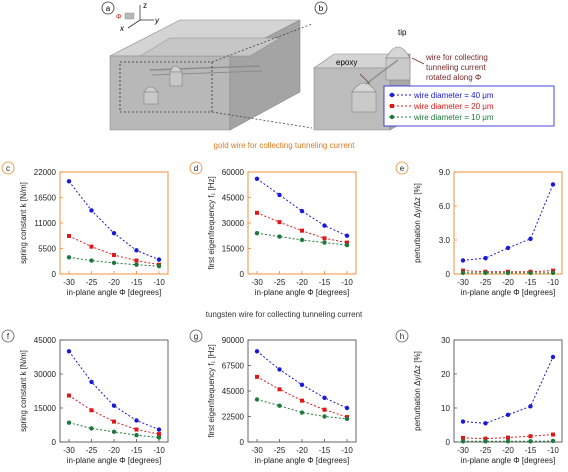 This screenshot has height=472, width=568. I want to click on xtick-label-e-2: -20, so click(508, 282).